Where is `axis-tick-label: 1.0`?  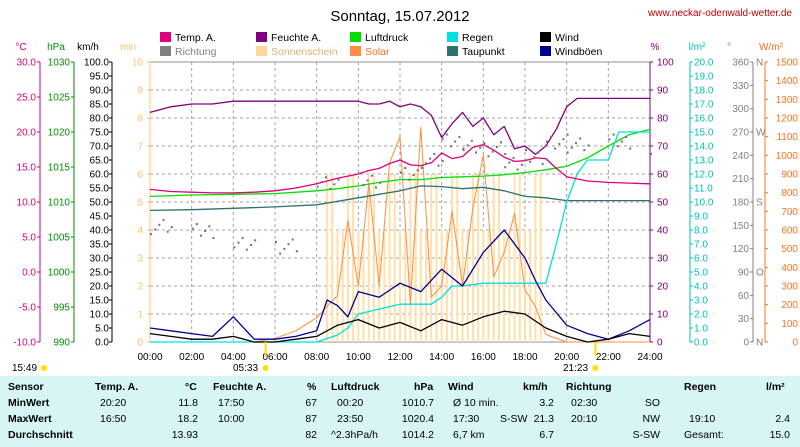 axis-tick-label: 1.0 is located at coordinates (701, 329).